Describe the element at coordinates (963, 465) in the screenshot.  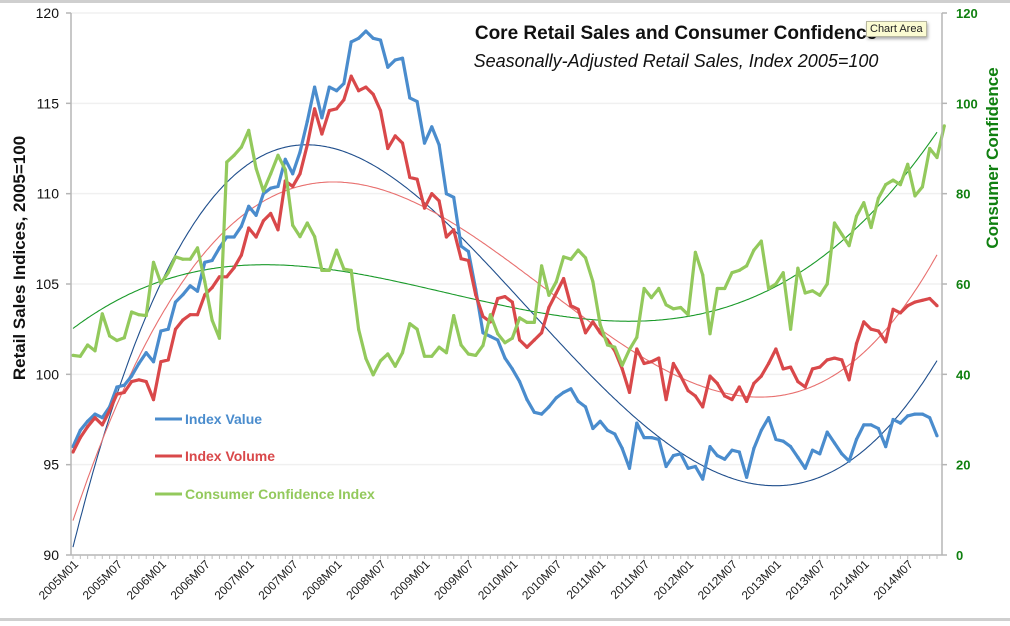
I see `right-tick-label: 20` at that location.